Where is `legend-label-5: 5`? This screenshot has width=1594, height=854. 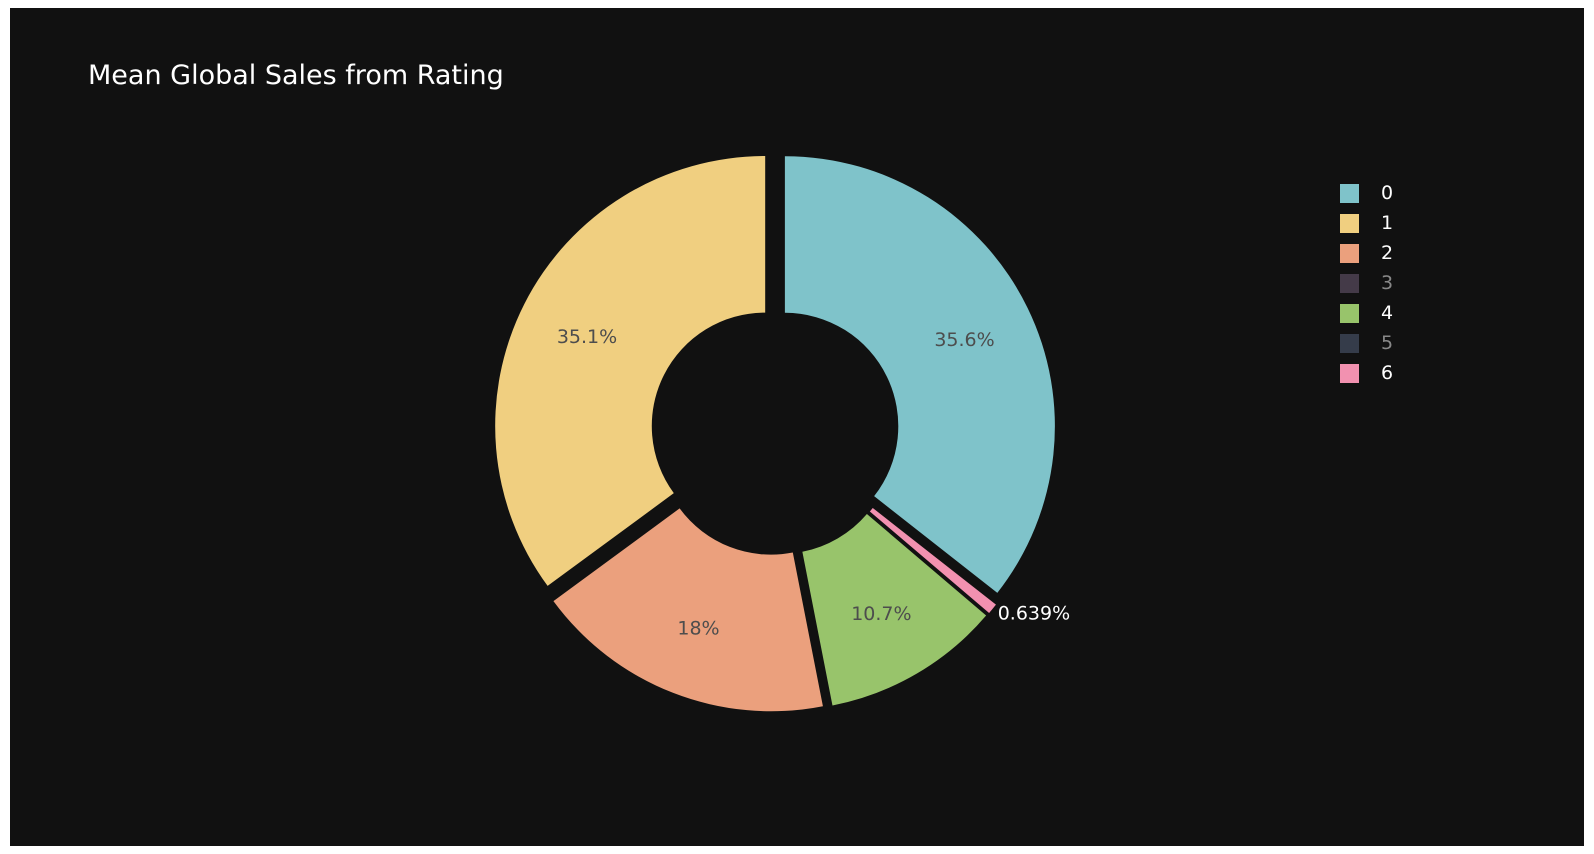 legend-label-5: 5 is located at coordinates (1387, 343).